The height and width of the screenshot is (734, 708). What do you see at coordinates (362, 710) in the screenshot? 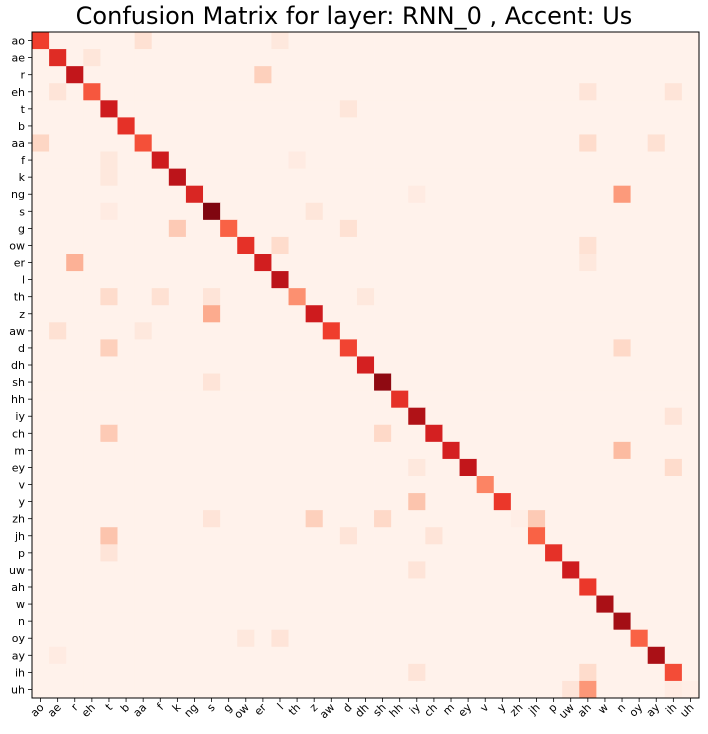
I see `x-tick-label: dh` at bounding box center [362, 710].